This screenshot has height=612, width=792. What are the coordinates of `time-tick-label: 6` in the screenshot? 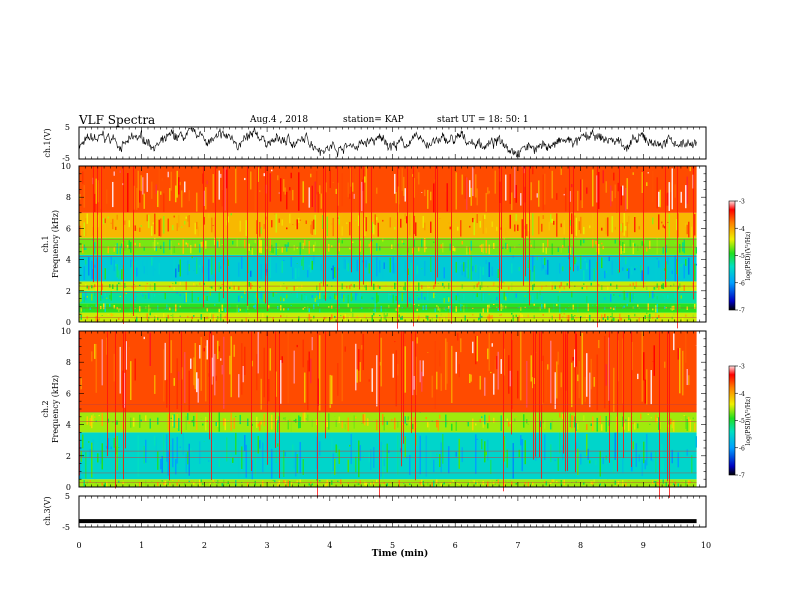 It's located at (455, 545).